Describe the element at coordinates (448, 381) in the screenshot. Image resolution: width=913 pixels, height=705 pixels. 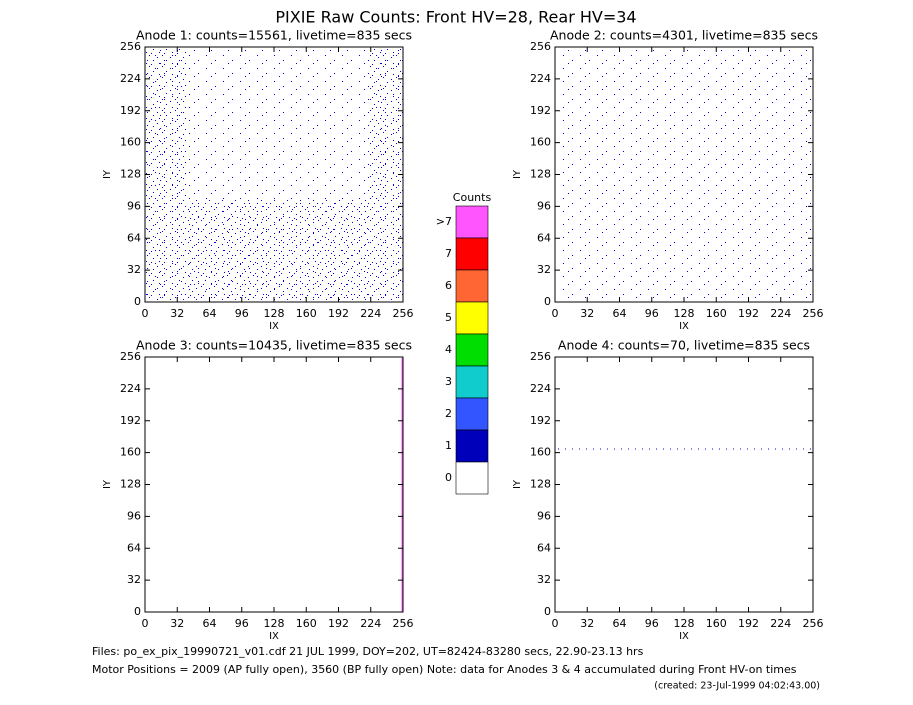
I see `colorbar-label: 3` at that location.